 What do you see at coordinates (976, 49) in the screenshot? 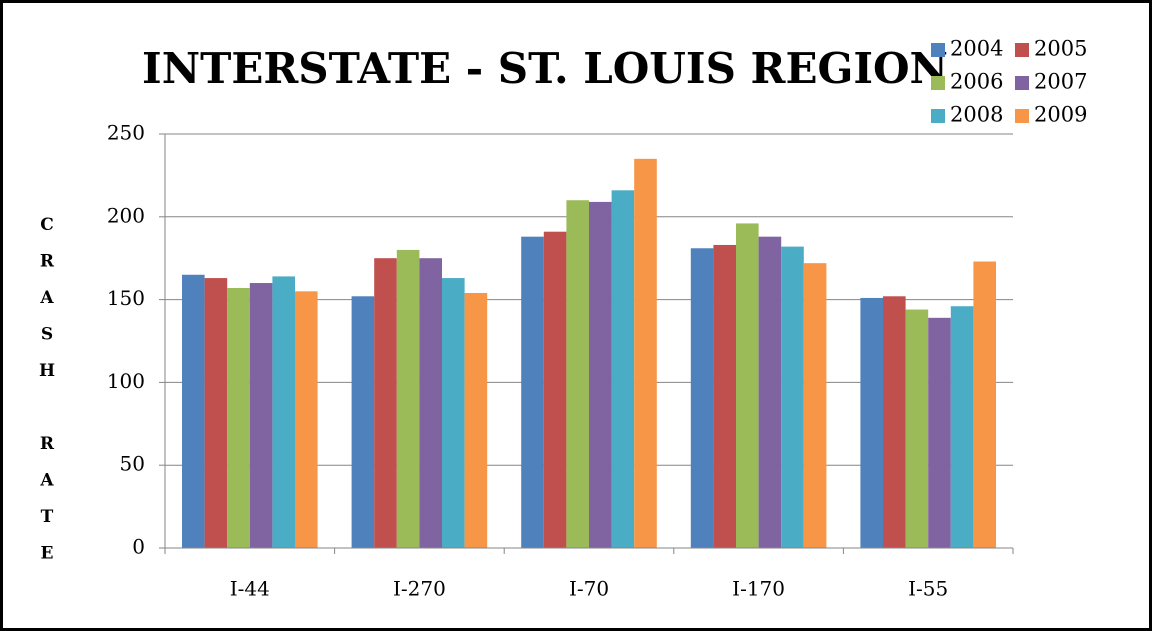
I see `legend-label: 2004` at bounding box center [976, 49].